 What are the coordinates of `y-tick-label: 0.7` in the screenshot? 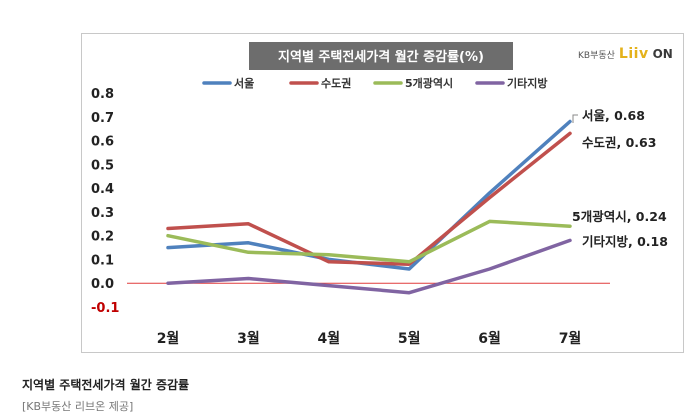 It's located at (102, 118).